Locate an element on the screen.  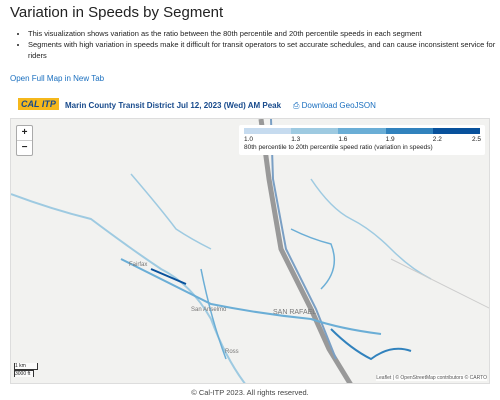
legend-tick: 1.3 is located at coordinates (296, 139).